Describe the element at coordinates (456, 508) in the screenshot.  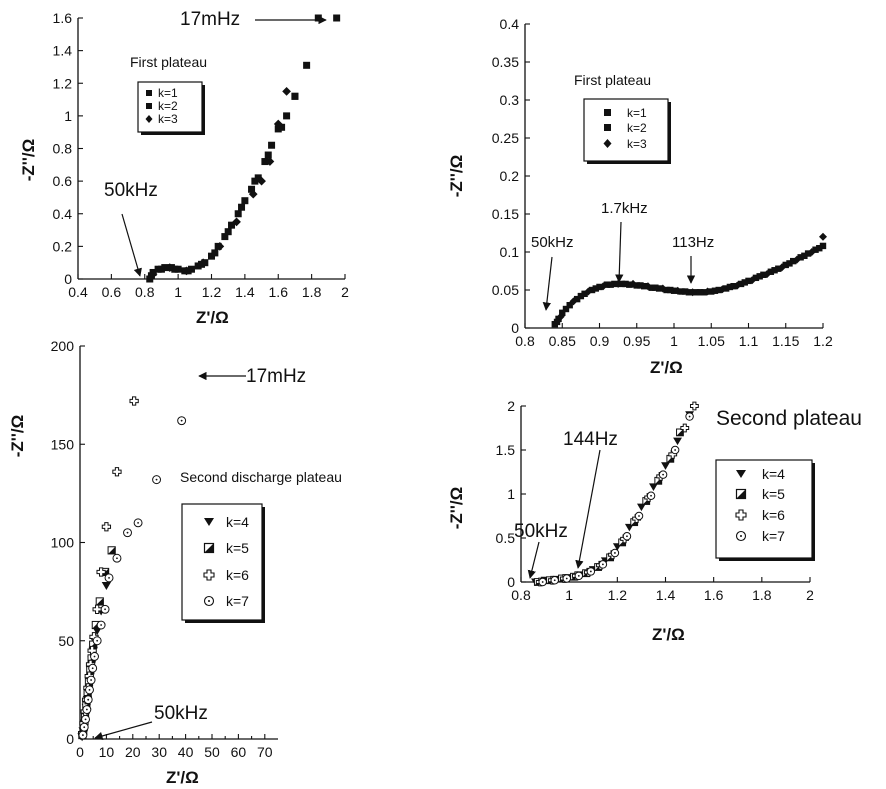
I see `p4-y-axis-label: -Z''/Ω` at that location.